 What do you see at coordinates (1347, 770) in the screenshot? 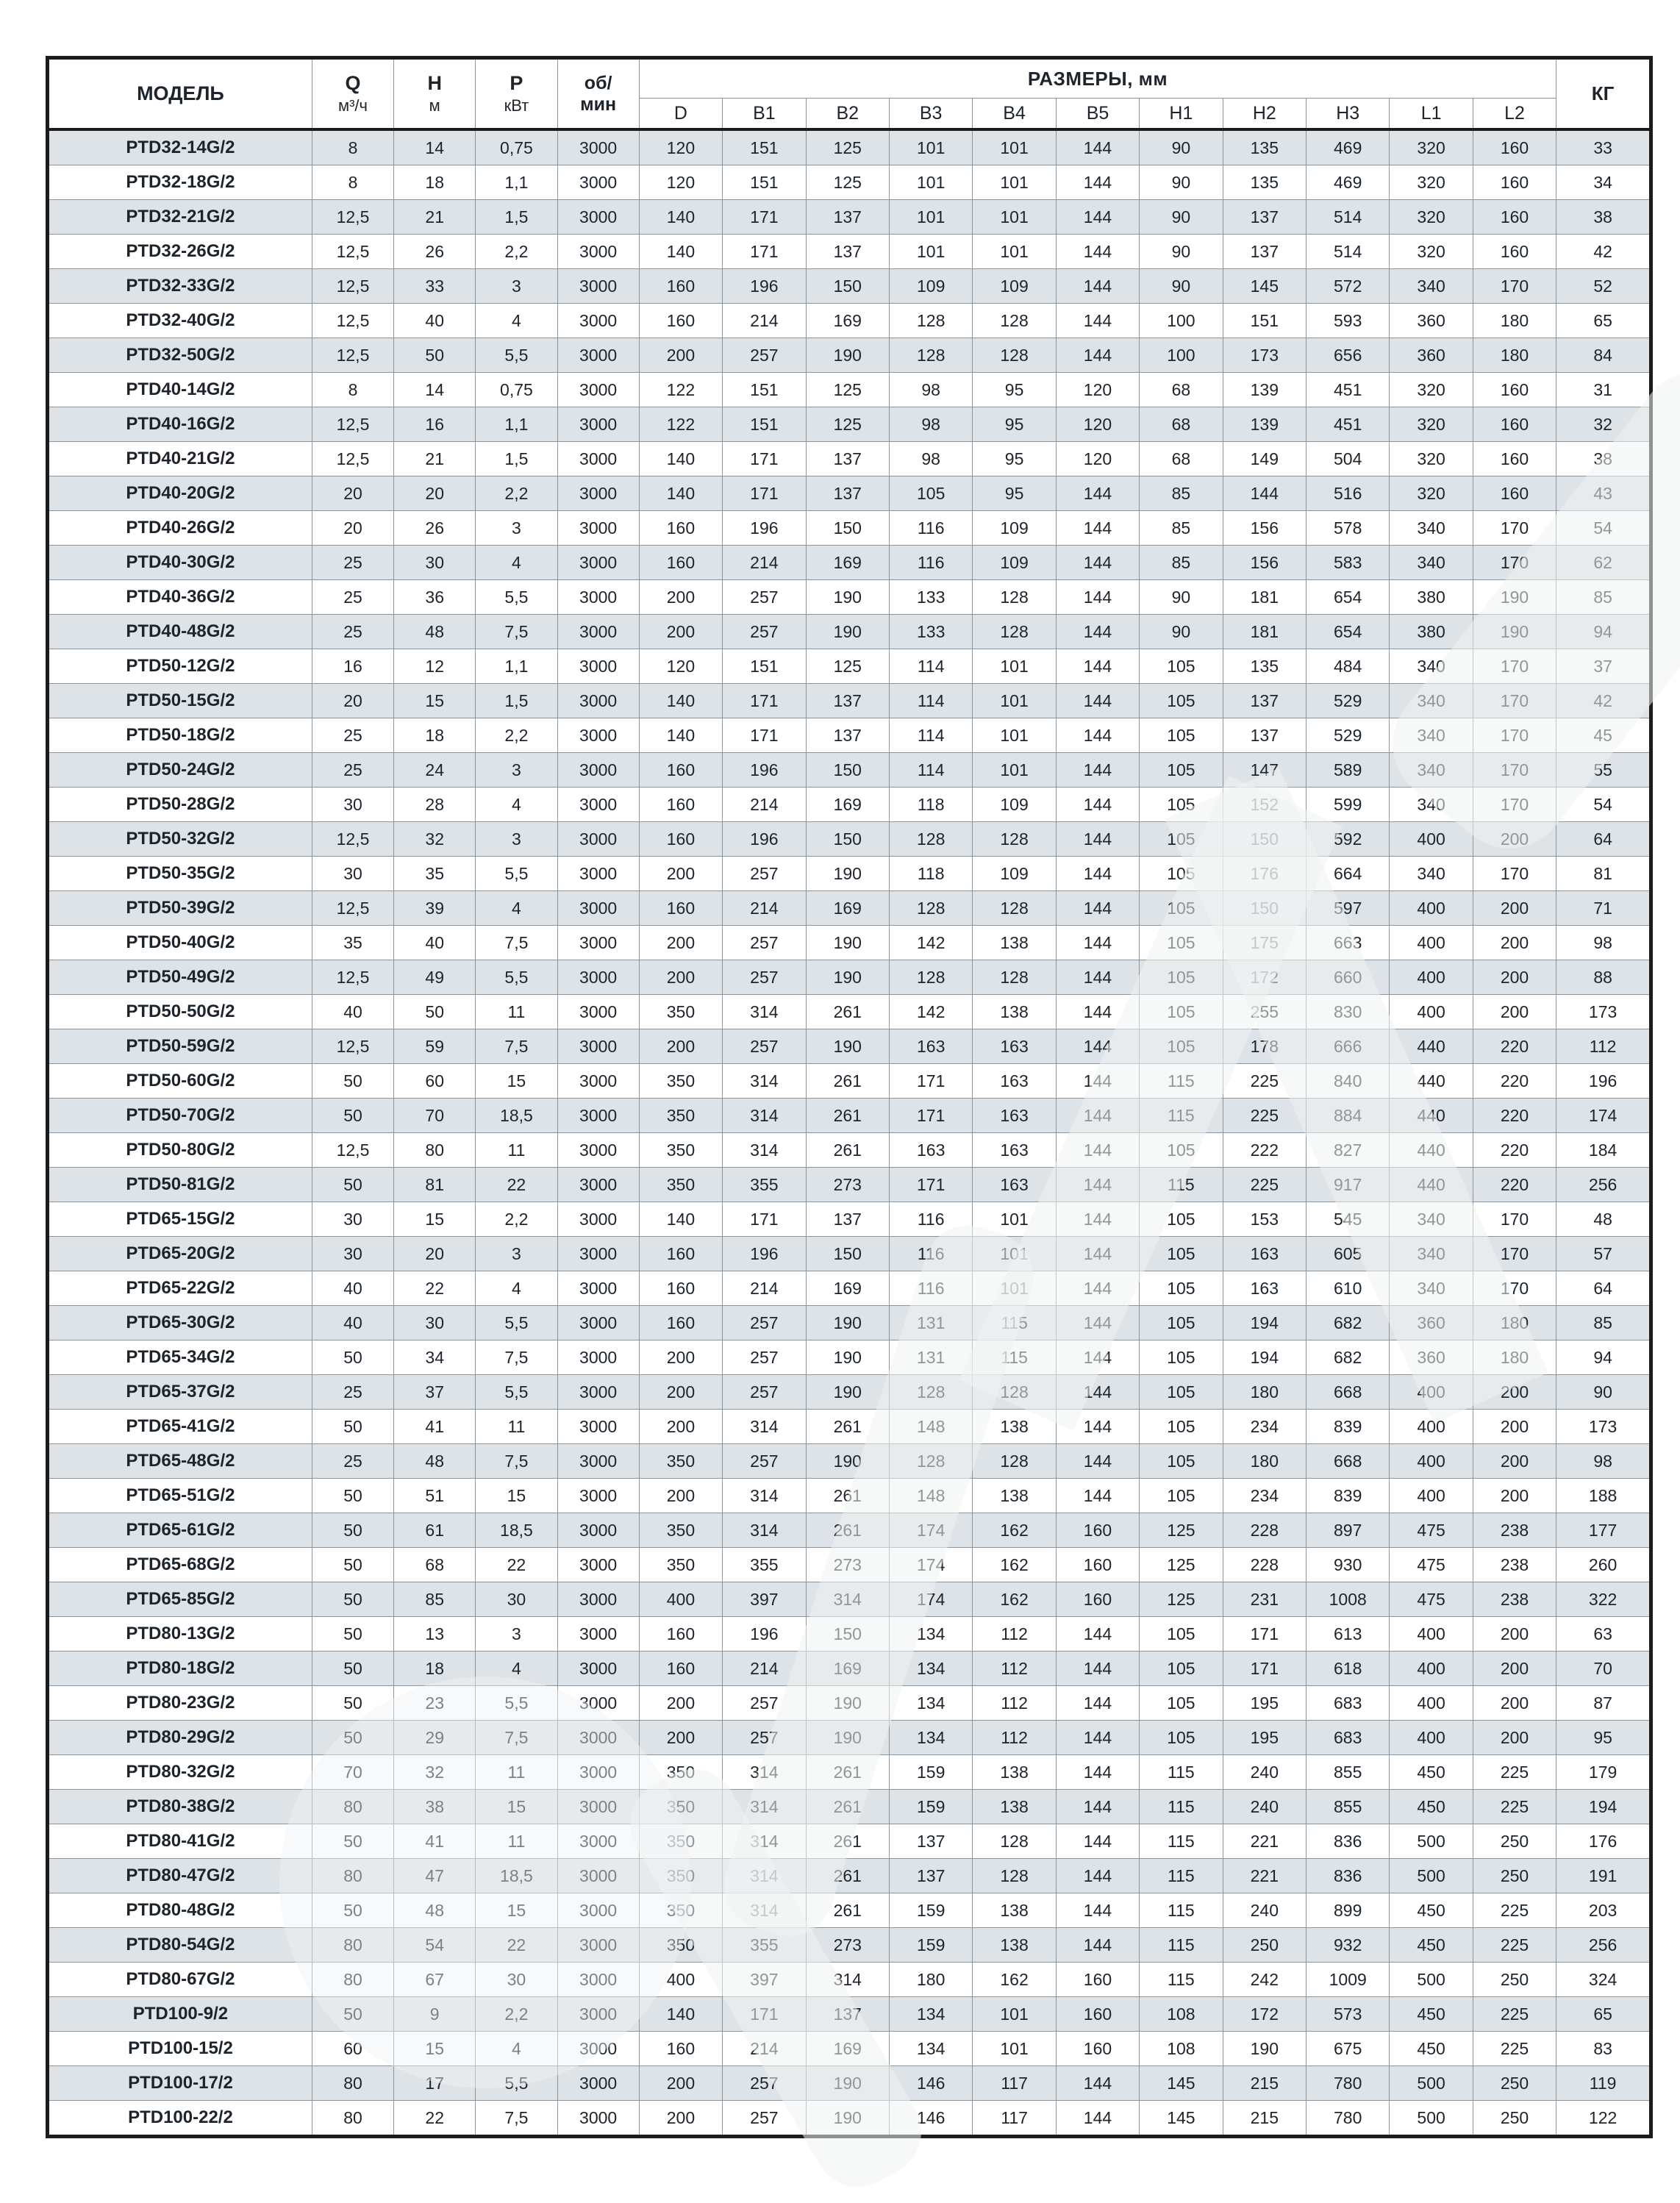
I see `value-cell: 589` at bounding box center [1347, 770].